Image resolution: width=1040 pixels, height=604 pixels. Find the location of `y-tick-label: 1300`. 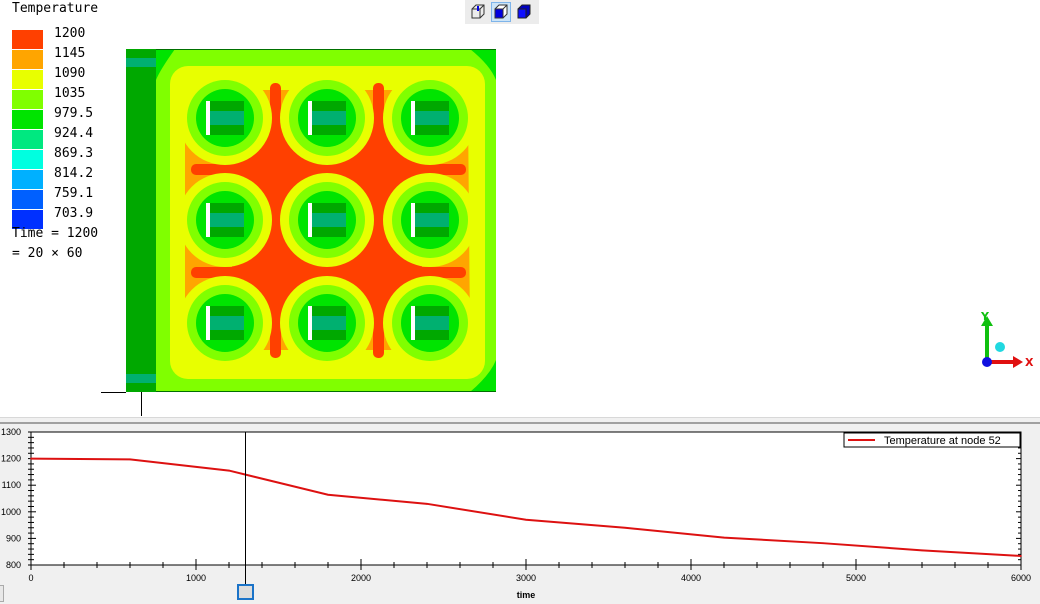

y-tick-label: 1300 is located at coordinates (11, 432).